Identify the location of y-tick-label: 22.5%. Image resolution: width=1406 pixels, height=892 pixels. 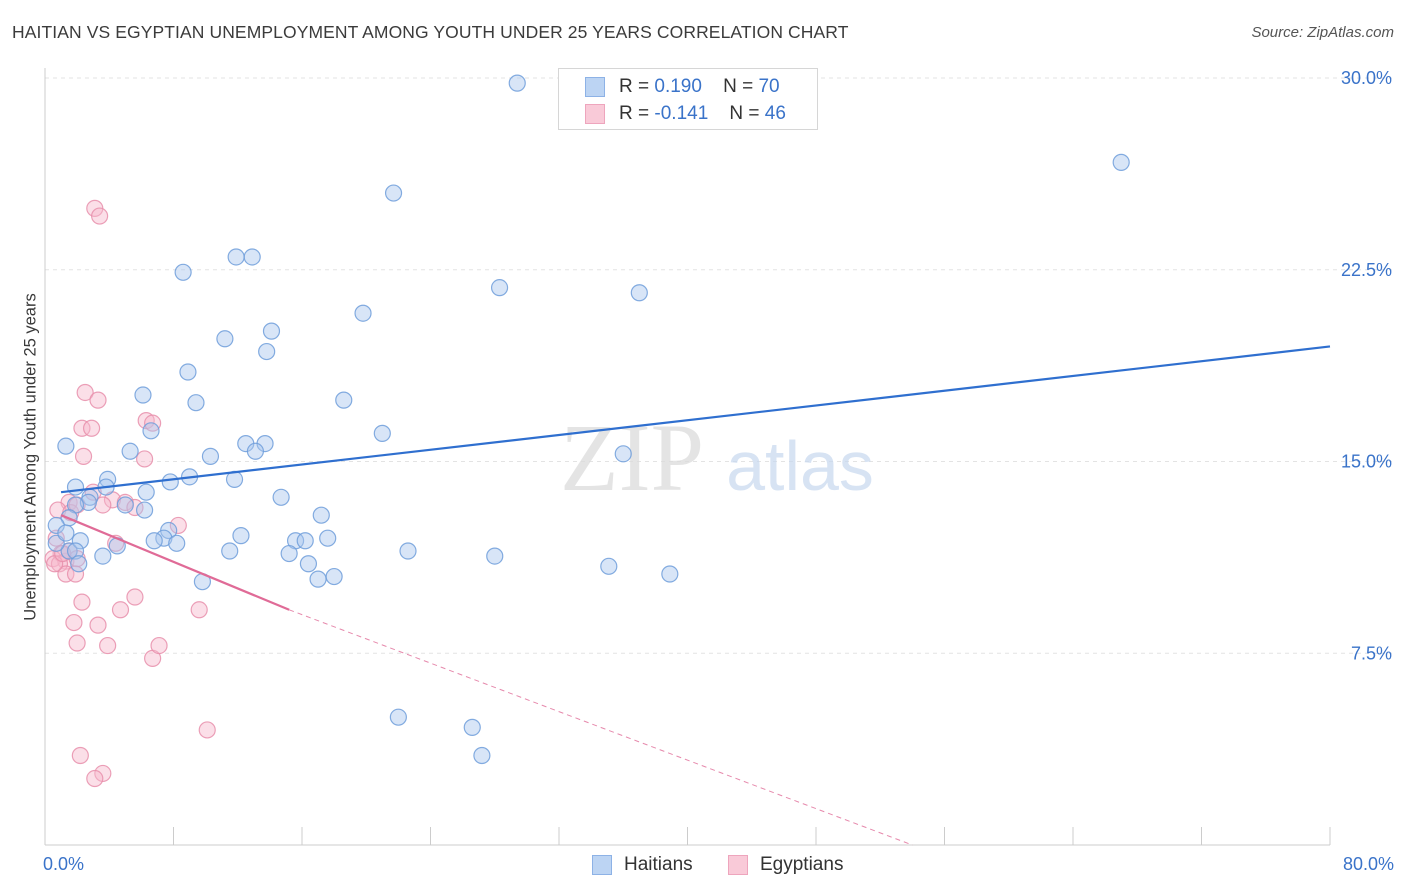
(1366, 270).